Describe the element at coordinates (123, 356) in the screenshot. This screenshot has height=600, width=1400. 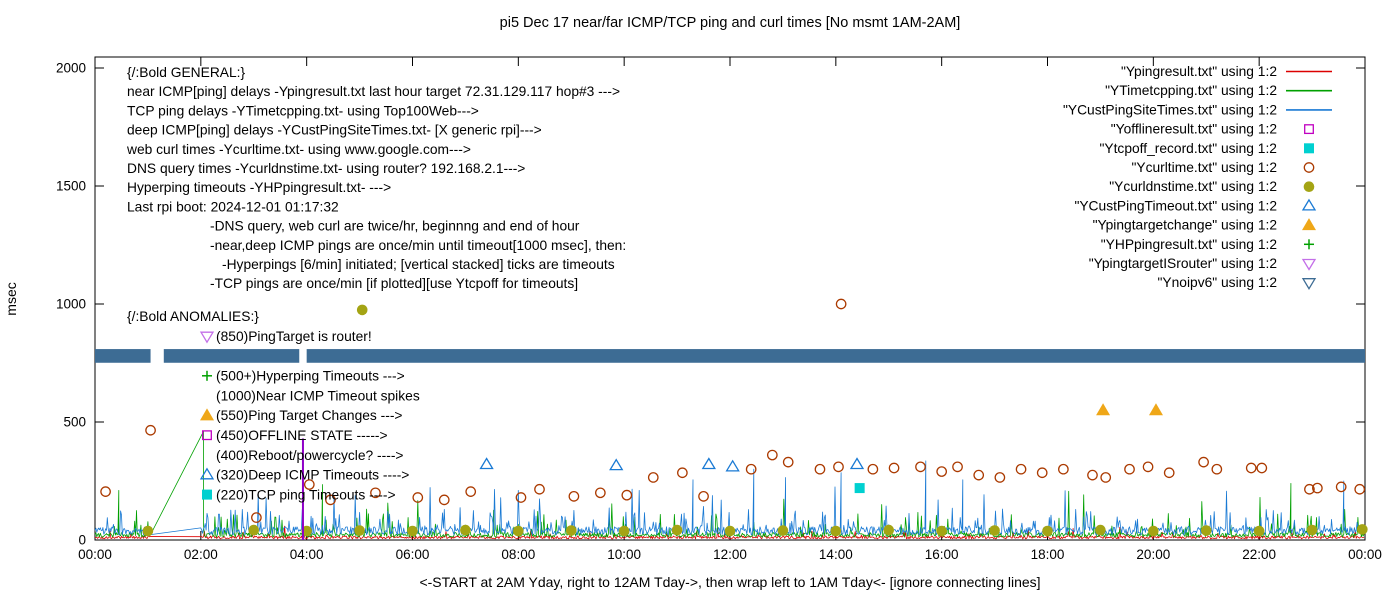
I see `noipv6-band-segment` at that location.